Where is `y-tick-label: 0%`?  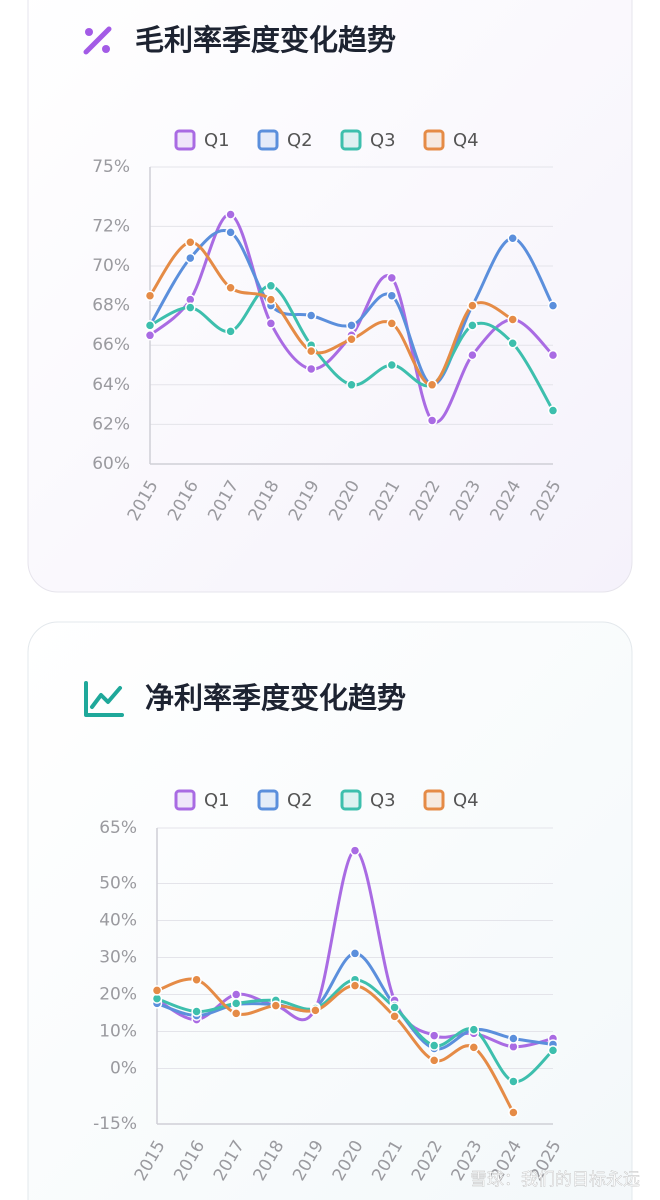 y-tick-label: 0% is located at coordinates (123, 1069).